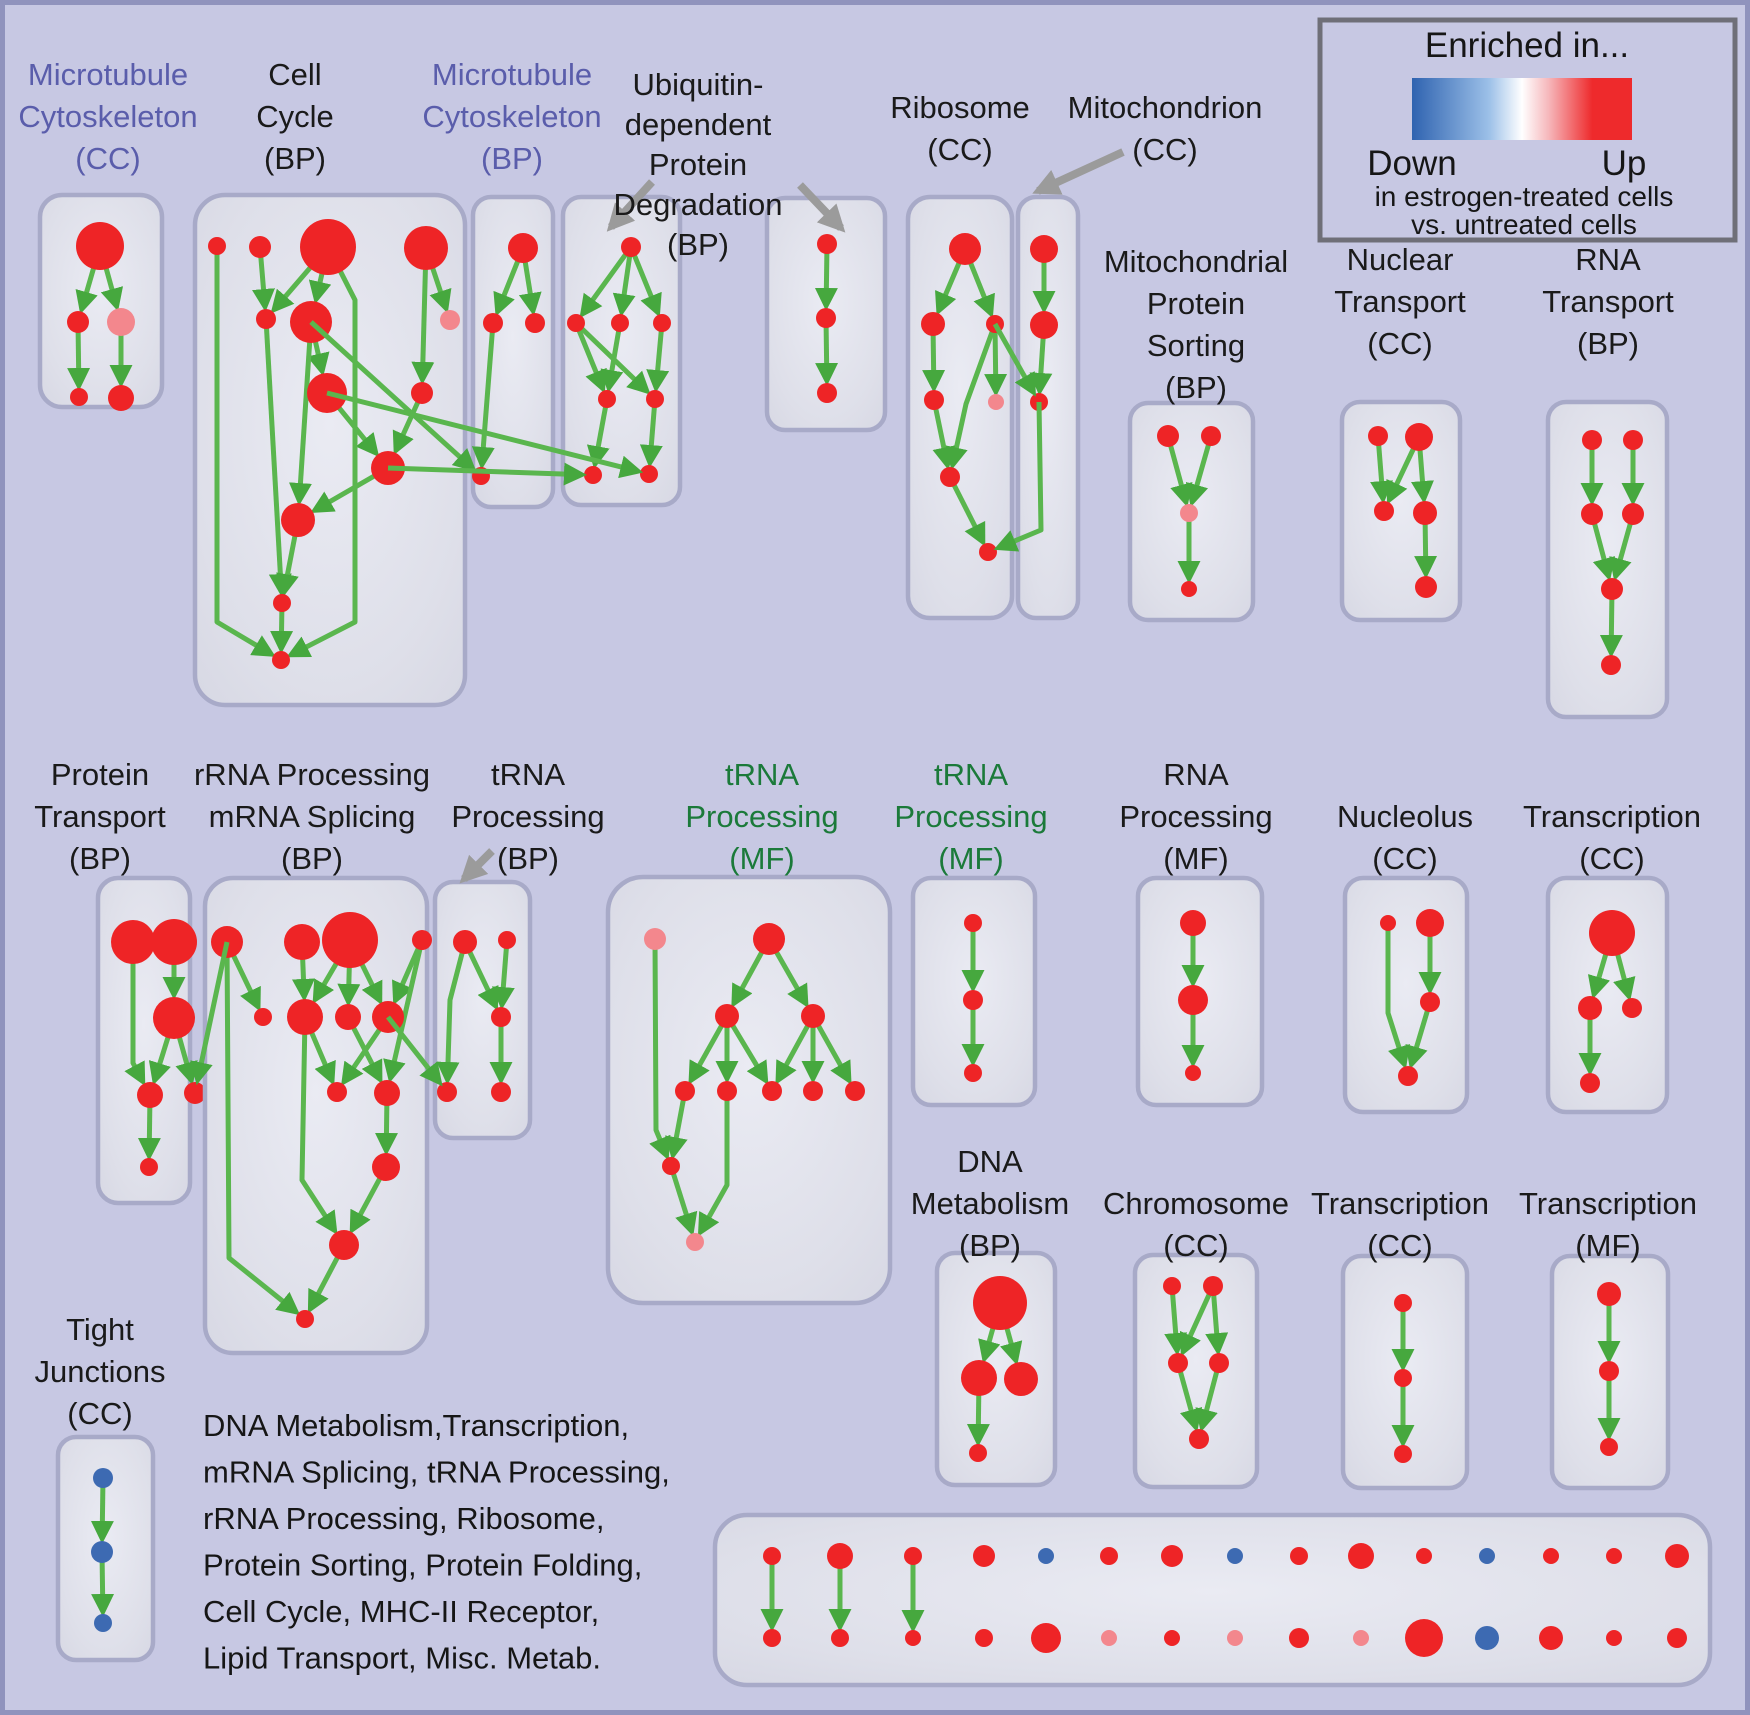 This screenshot has width=1750, height=1715. What do you see at coordinates (698, 84) in the screenshot?
I see `cluster-label-ubiquitin-deg-line0: Ubiquitin-` at bounding box center [698, 84].